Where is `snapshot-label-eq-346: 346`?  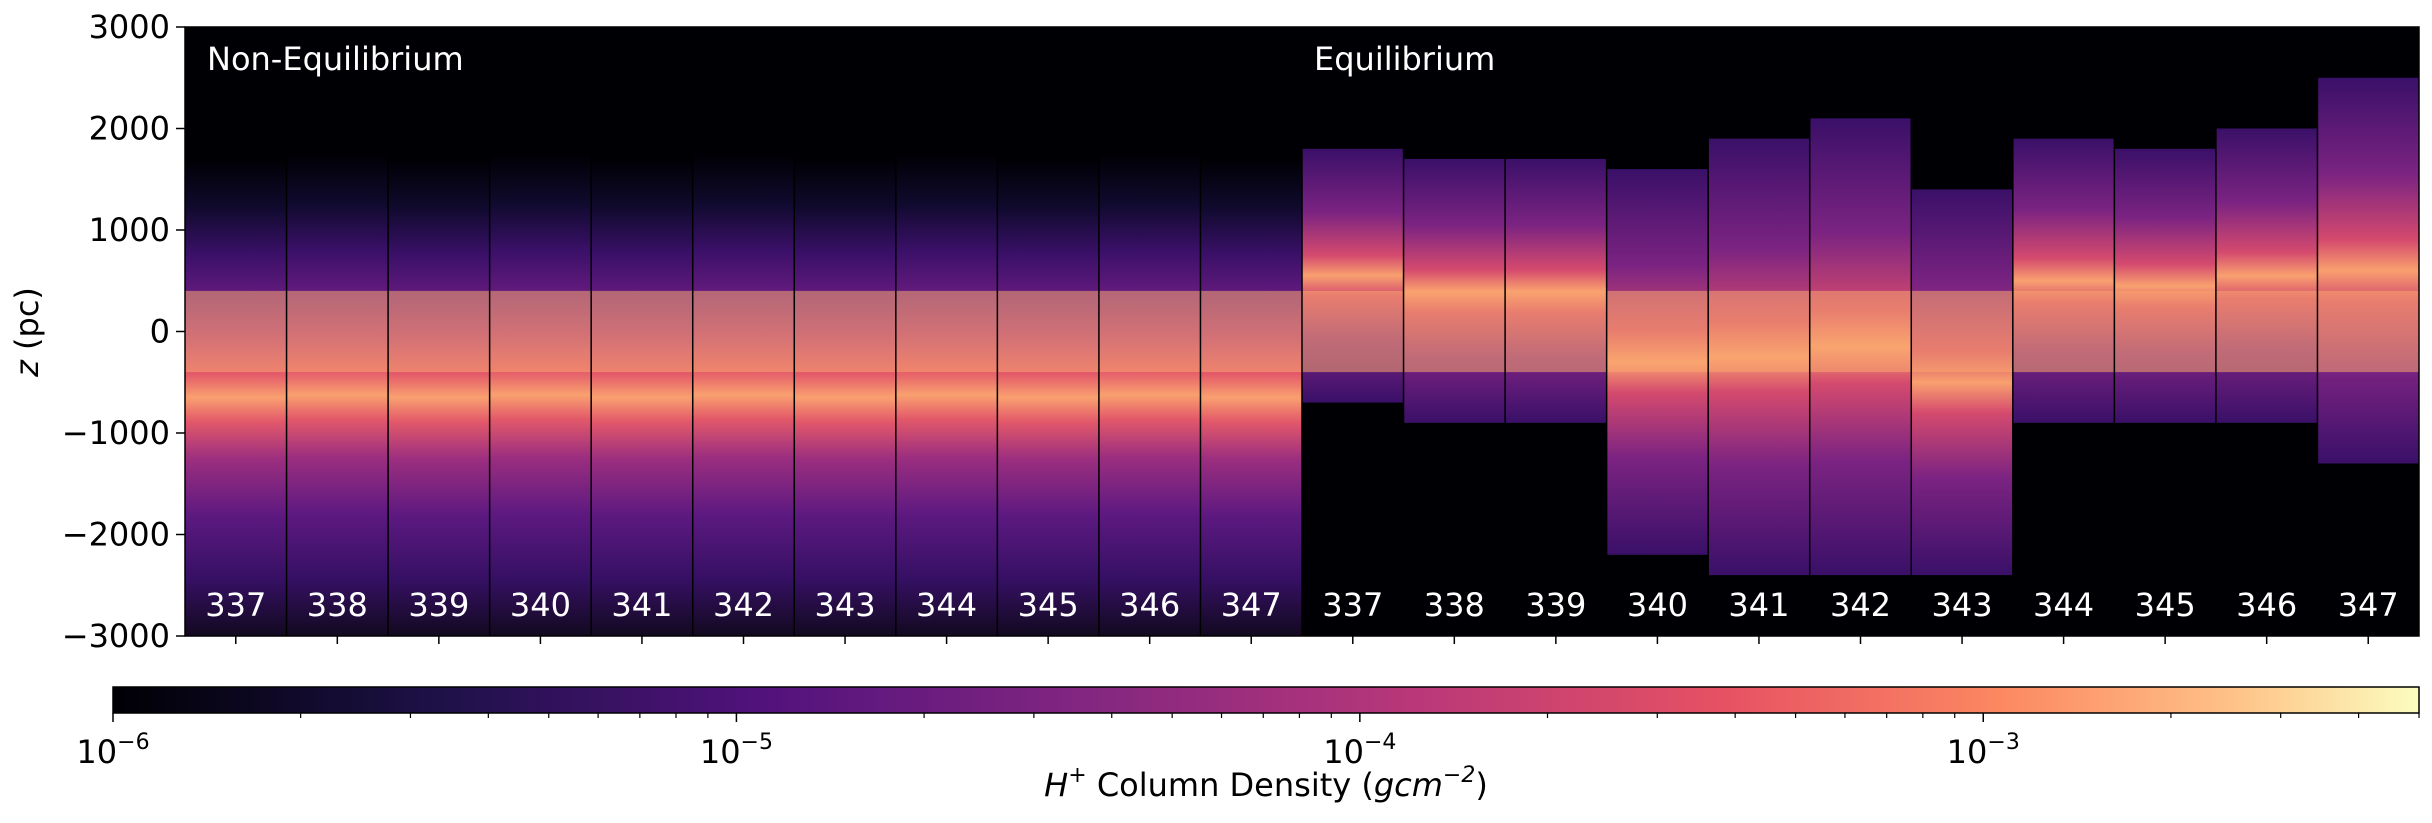
snapshot-label-eq-346: 346 is located at coordinates (2266, 605).